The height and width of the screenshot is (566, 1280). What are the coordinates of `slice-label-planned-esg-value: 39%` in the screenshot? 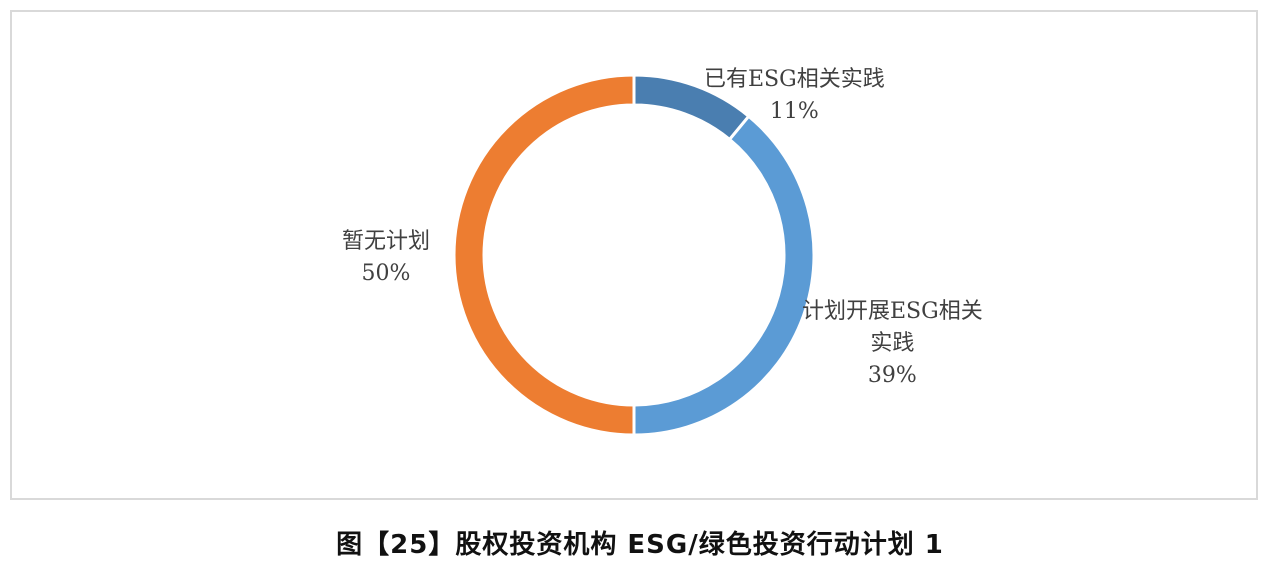 It's located at (892, 375).